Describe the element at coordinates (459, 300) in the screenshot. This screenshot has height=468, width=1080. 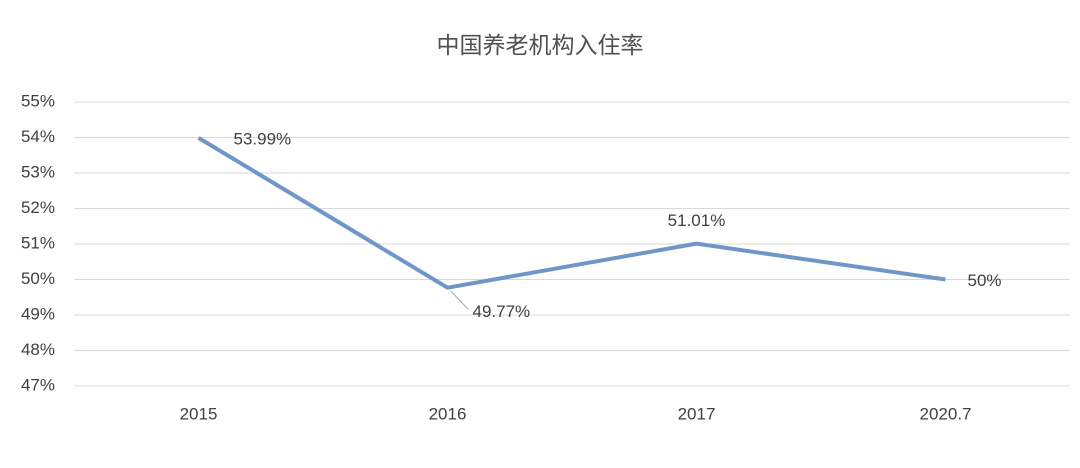
I see `leader-line` at that location.